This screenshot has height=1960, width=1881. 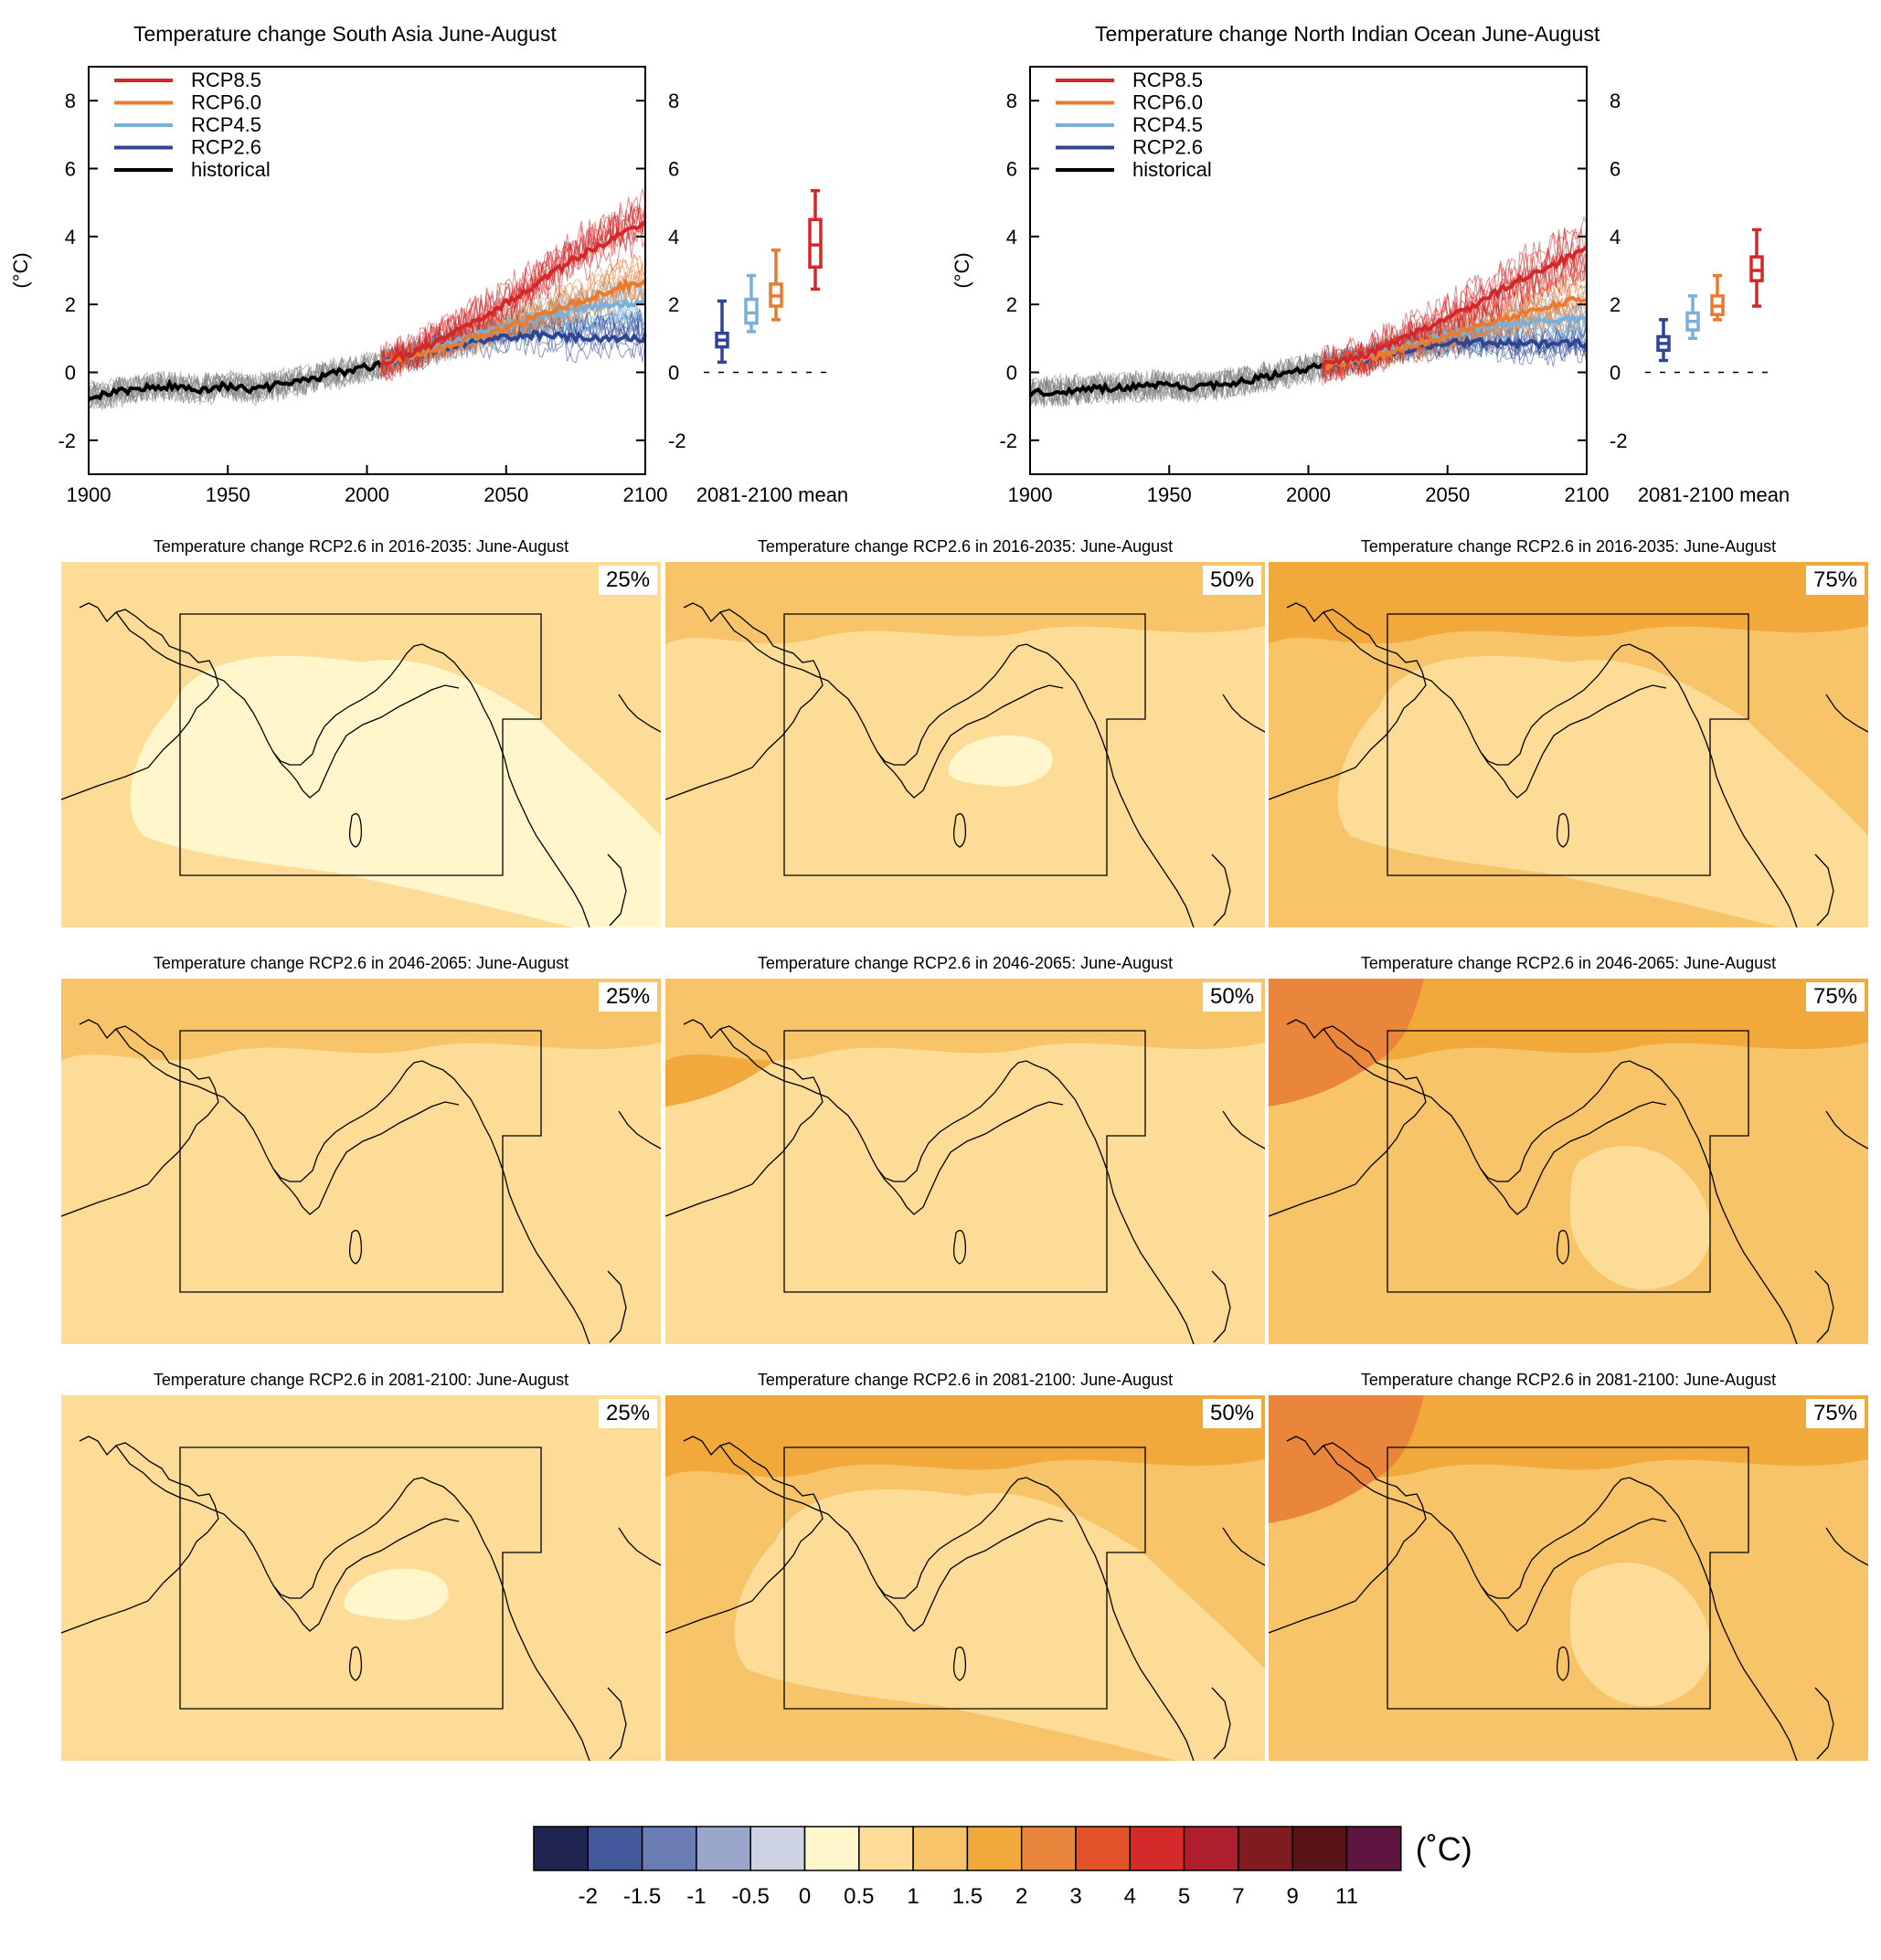 What do you see at coordinates (20, 270) in the screenshot?
I see `y-axis-label: (°C)` at bounding box center [20, 270].